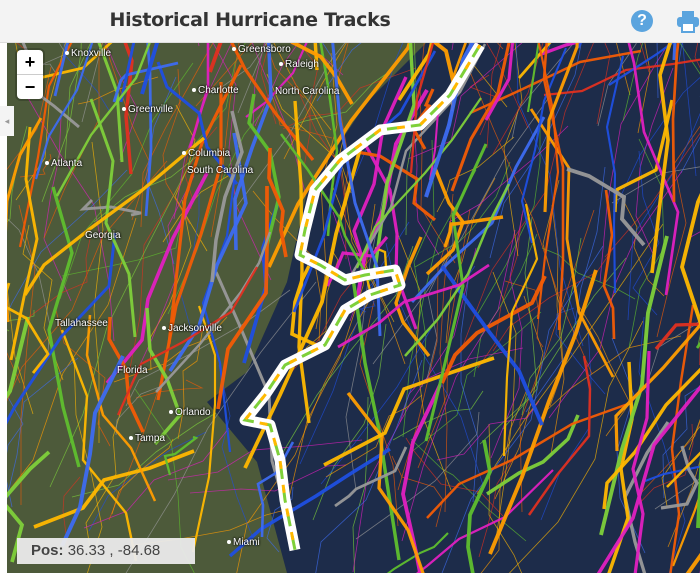  What do you see at coordinates (30, 62) in the screenshot?
I see `zoom-in-button: +` at bounding box center [30, 62].